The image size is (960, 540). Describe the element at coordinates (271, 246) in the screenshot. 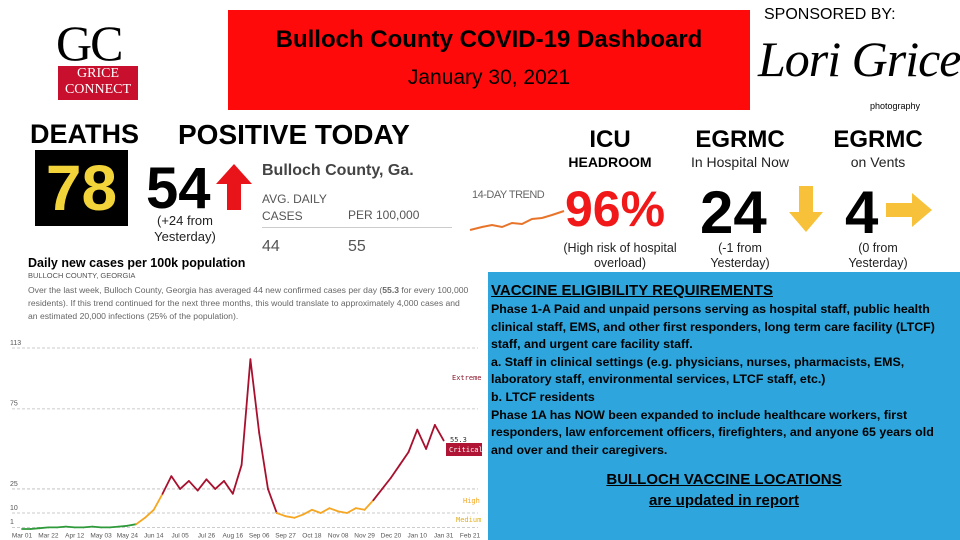

I see `table-value: 44` at that location.